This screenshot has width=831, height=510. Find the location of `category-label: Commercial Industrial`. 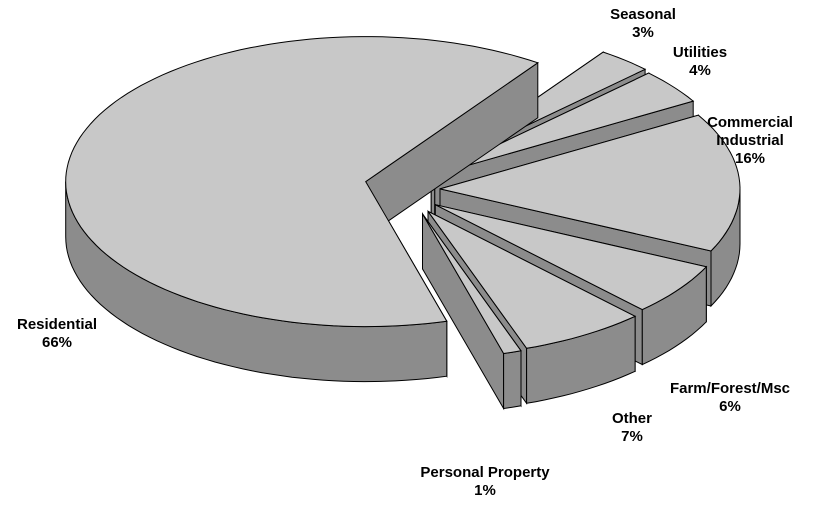

category-label: Commercial Industrial is located at coordinates (750, 131).